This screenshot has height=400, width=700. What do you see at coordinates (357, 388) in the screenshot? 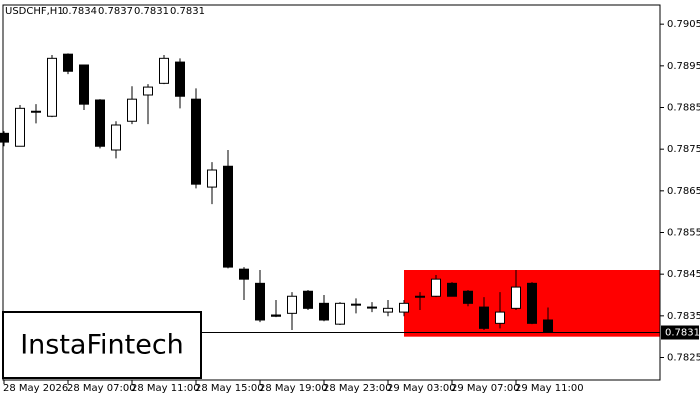
I see `x-tick-label: 28 May 23:00` at bounding box center [357, 388].